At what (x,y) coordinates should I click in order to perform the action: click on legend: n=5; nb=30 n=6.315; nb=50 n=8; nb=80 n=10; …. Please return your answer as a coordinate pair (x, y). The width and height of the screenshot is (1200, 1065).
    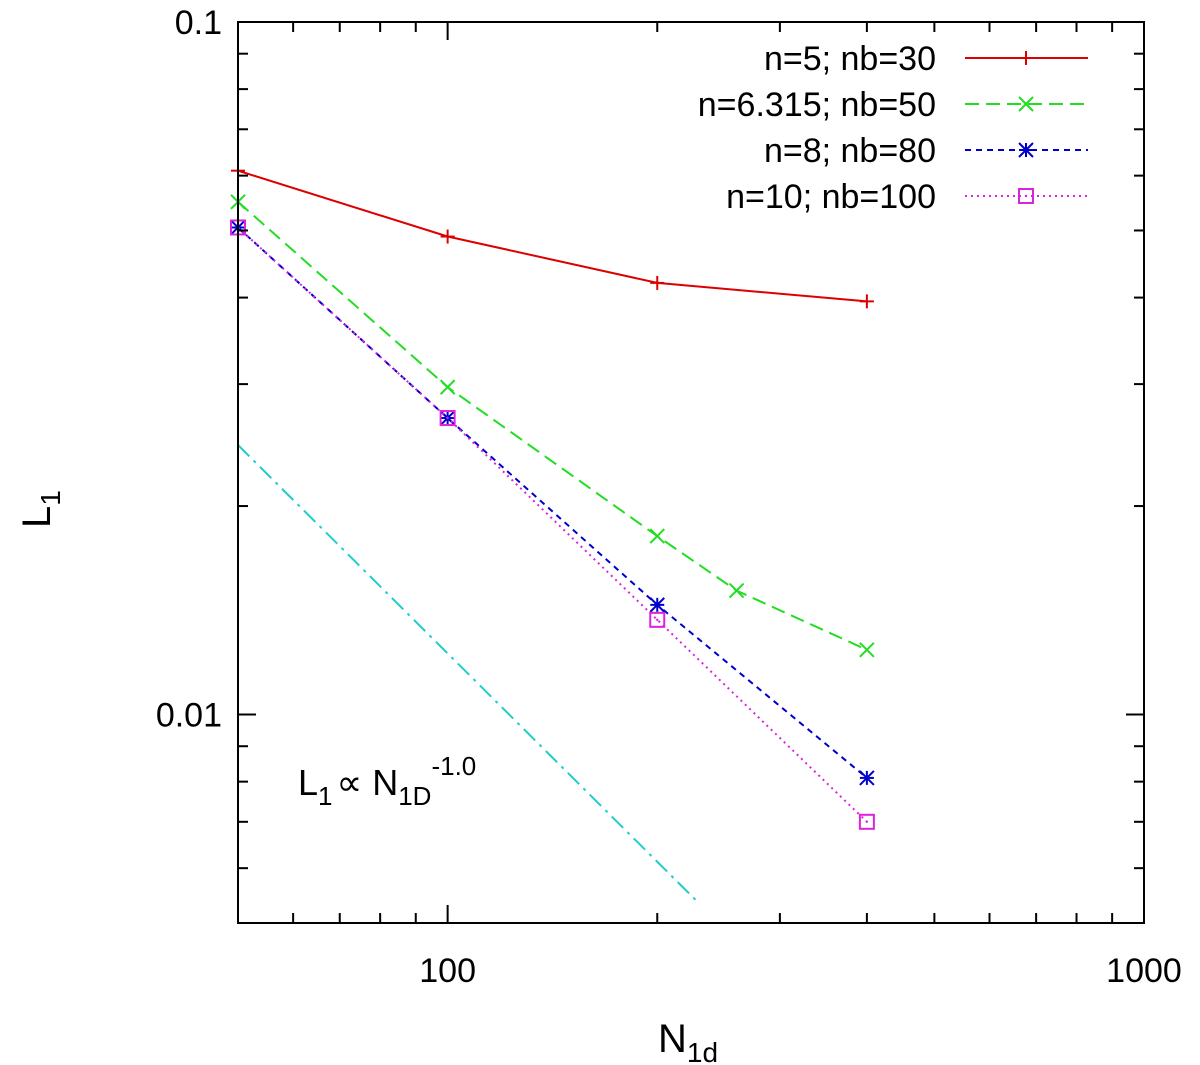
    Looking at the image, I should click on (893, 128).